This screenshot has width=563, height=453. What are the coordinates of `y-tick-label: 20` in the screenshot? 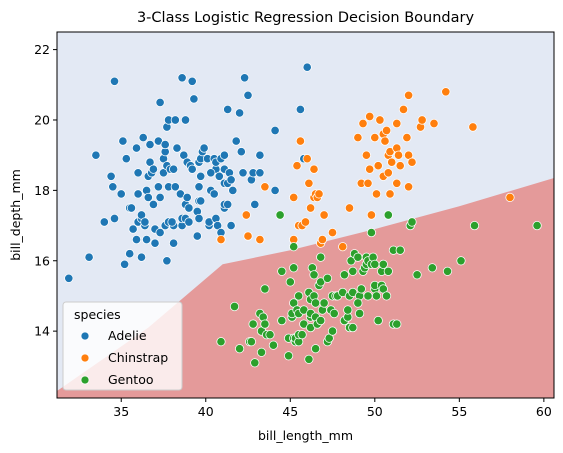 It's located at (42, 119).